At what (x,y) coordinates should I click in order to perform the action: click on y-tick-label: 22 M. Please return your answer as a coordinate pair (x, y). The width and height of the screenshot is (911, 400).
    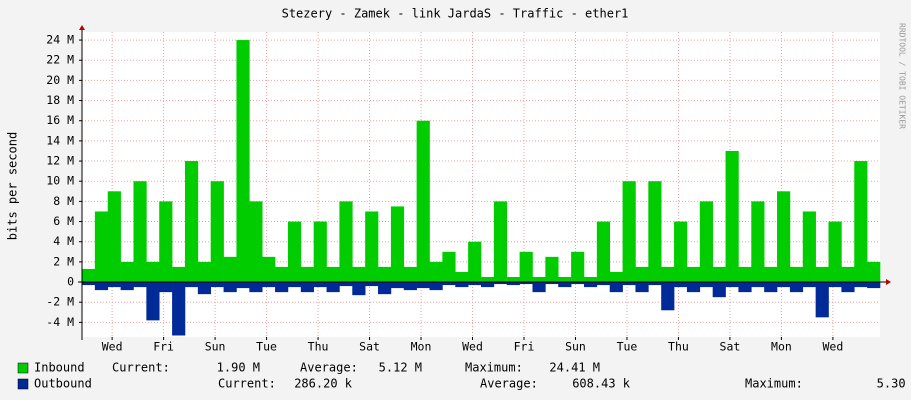
    Looking at the image, I should click on (60, 60).